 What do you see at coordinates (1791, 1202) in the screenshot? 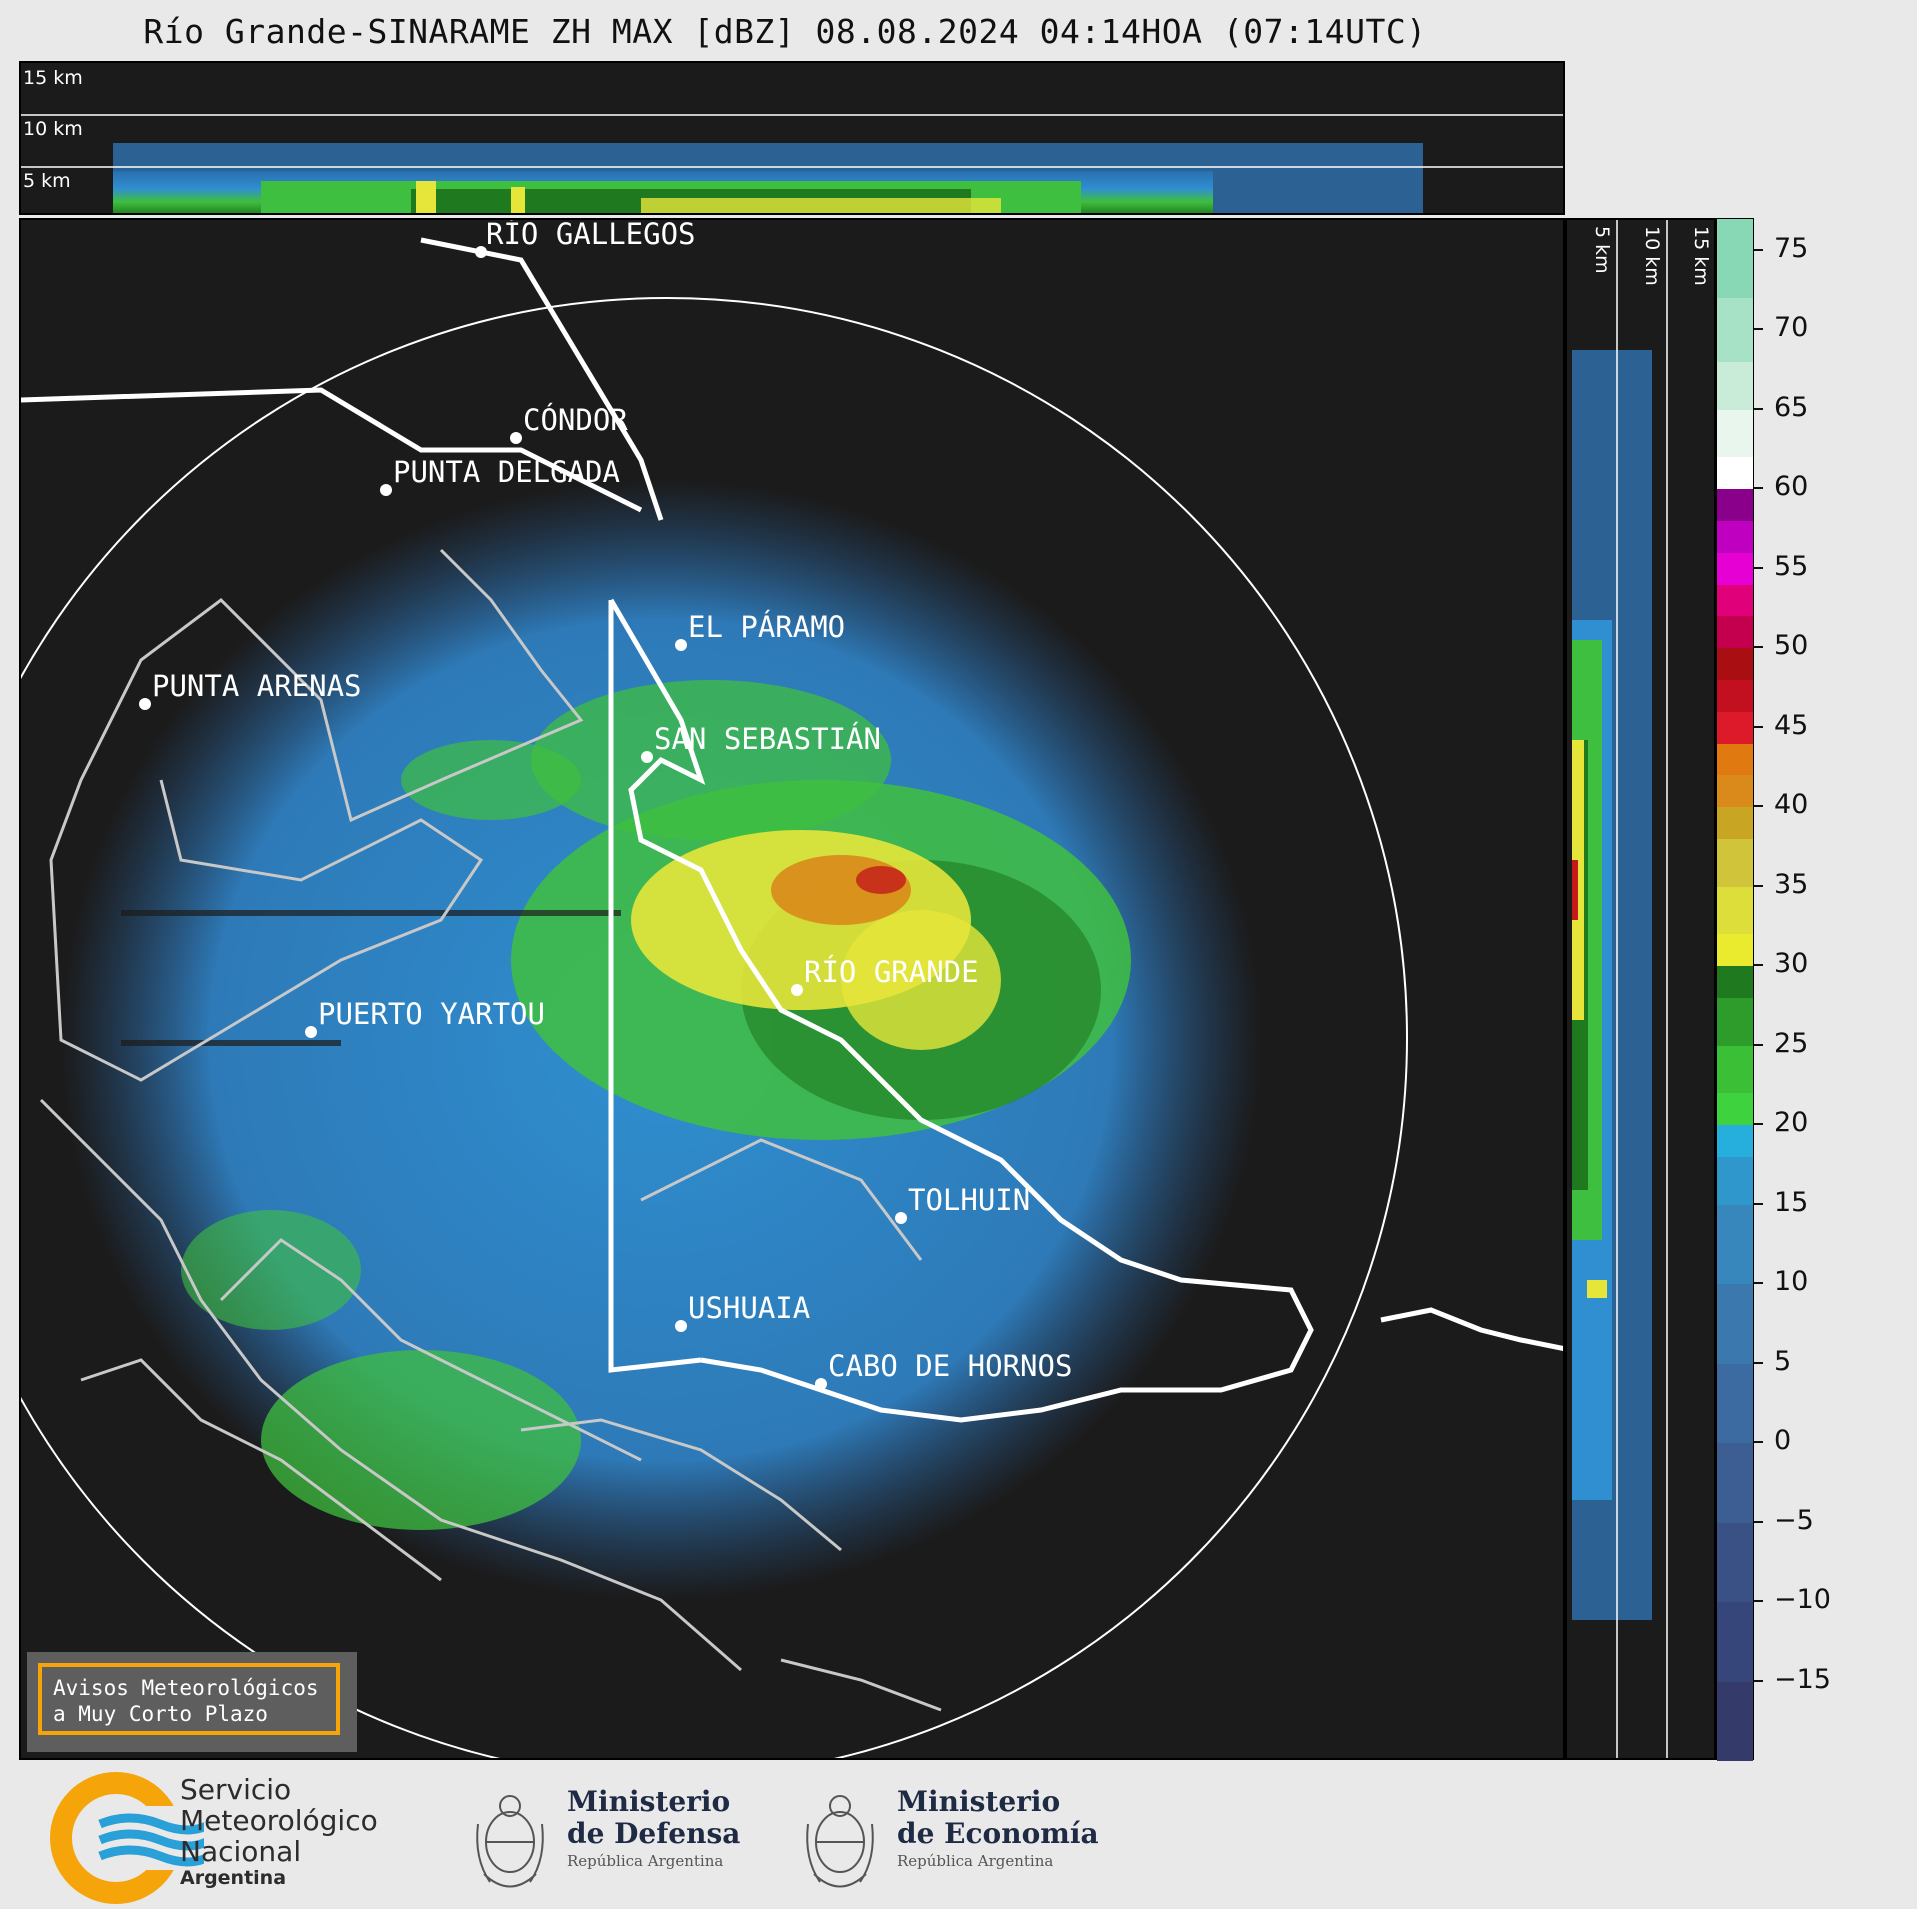
I see `colorbar-tick-label: 15` at bounding box center [1791, 1202].